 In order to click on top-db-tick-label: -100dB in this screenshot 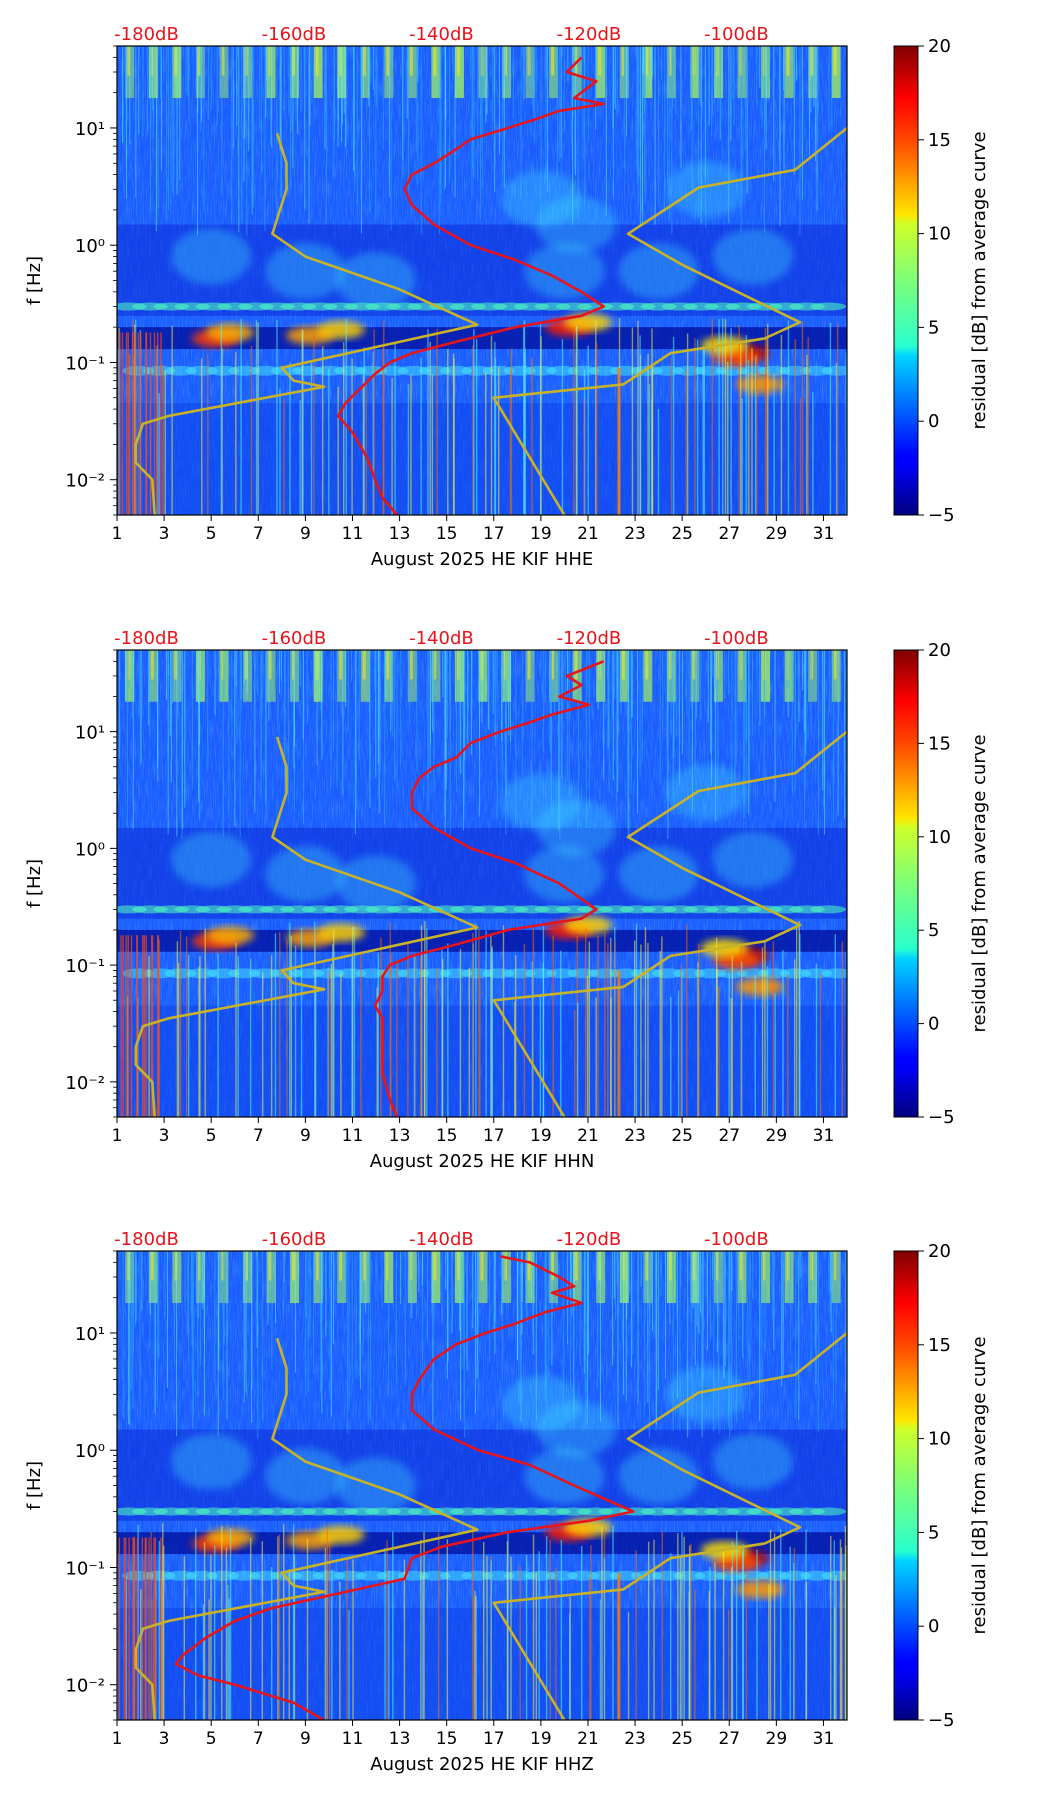, I will do `click(736, 1239)`.